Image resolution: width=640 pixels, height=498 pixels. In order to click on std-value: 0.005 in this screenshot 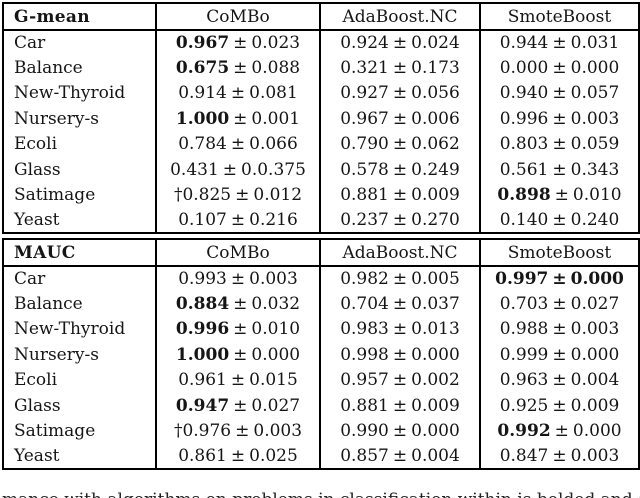, I will do `click(435, 279)`.